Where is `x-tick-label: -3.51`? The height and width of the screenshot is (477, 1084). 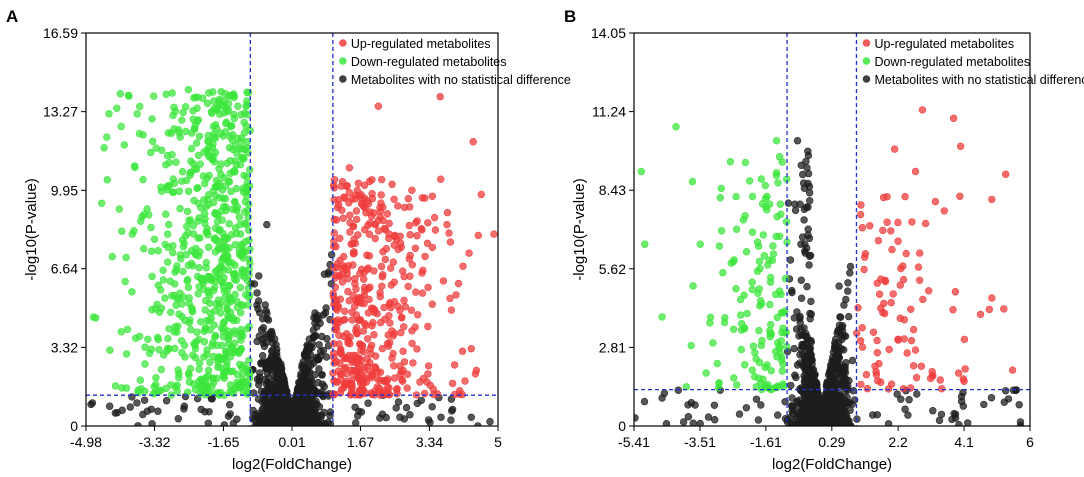 x-tick-label: -3.51 is located at coordinates (700, 442).